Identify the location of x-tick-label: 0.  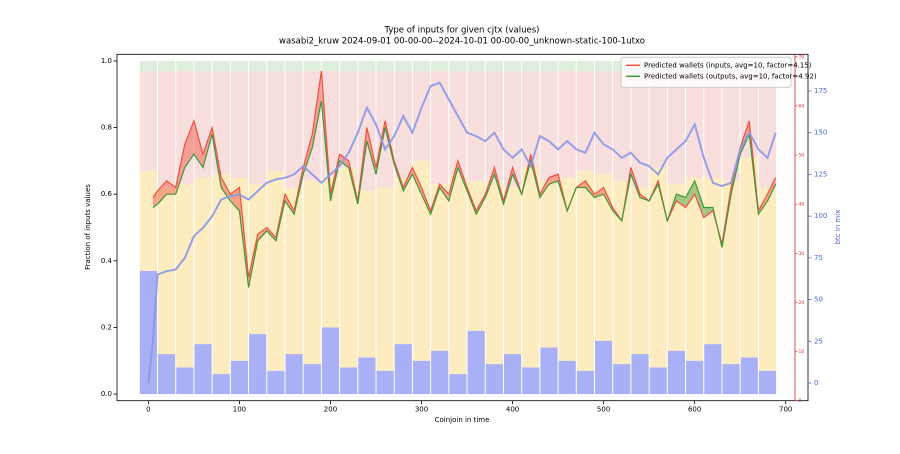
(148, 410).